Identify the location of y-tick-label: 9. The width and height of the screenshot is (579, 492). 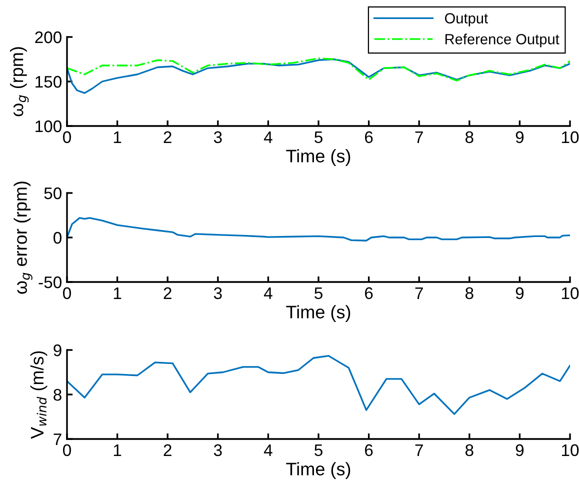
(58, 350).